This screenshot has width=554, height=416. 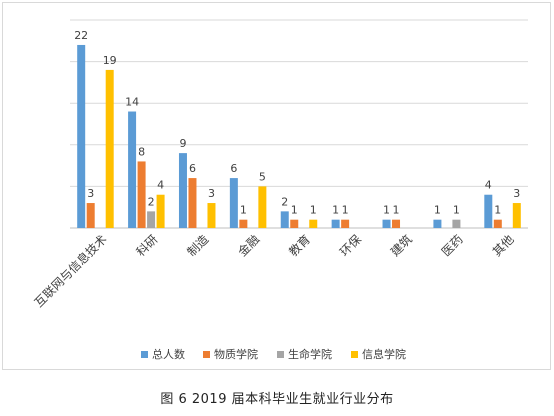 What do you see at coordinates (273, 354) in the screenshot?
I see `legend: 总人数 物质学院 生命学院 信息学院` at bounding box center [273, 354].